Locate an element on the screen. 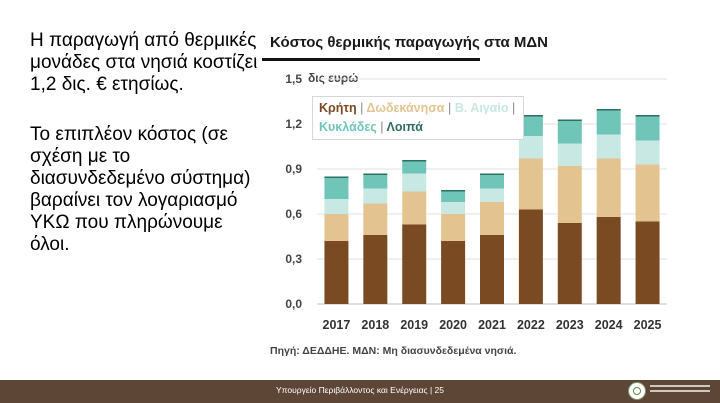  legend-entry-north-aegean: Β. Αιγαίο is located at coordinates (481, 108).